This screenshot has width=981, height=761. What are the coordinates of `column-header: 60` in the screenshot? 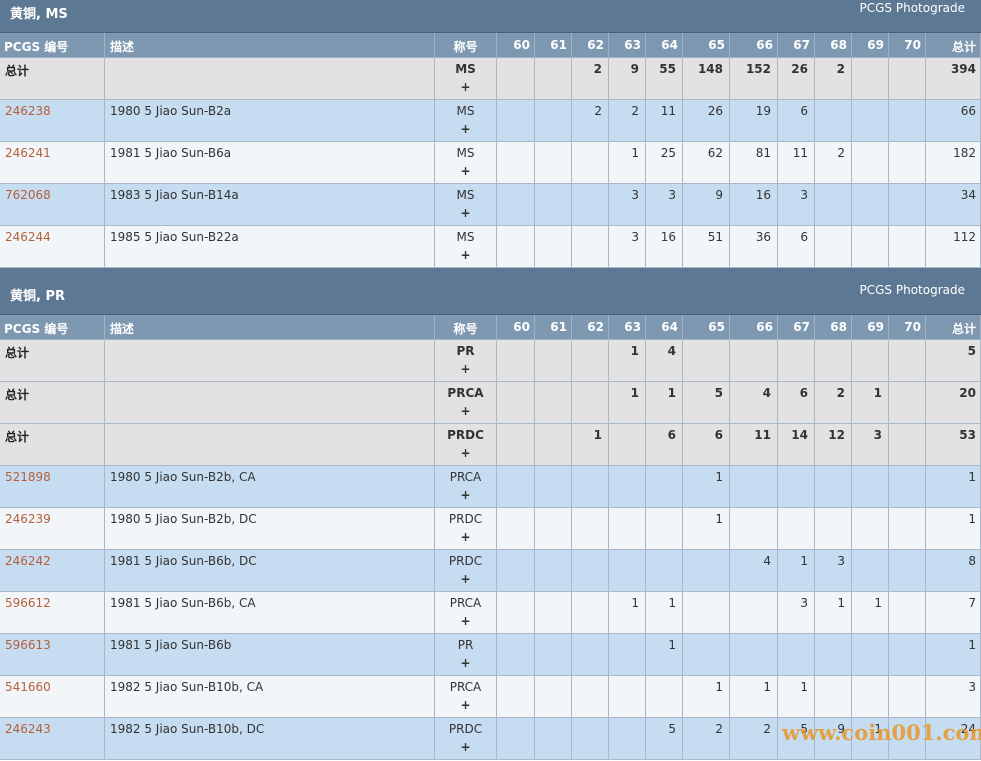 It's located at (516, 45).